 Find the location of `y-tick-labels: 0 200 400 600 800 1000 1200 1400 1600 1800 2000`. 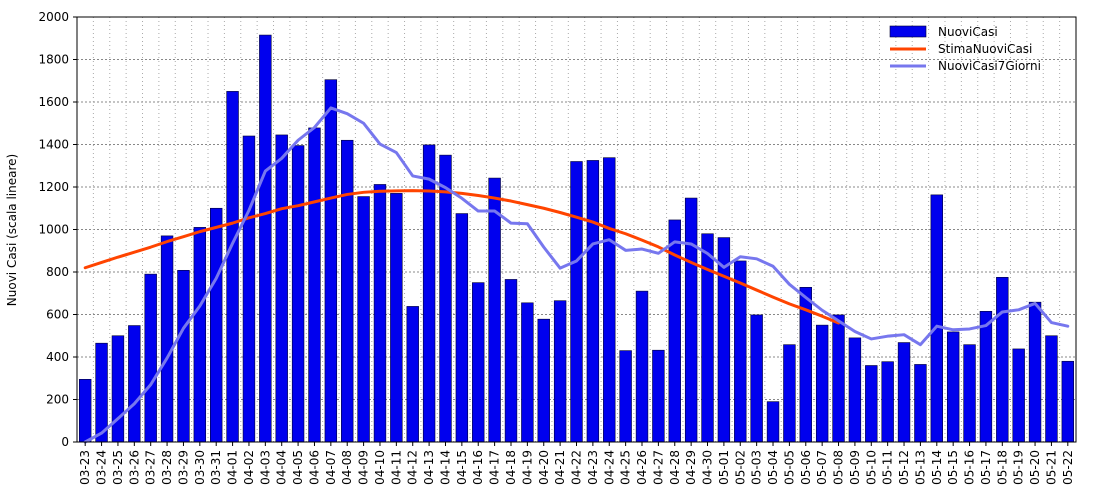

y-tick-labels: 0 200 400 600 800 1000 1200 1400 1600 1800 2000 is located at coordinates (53, 229).